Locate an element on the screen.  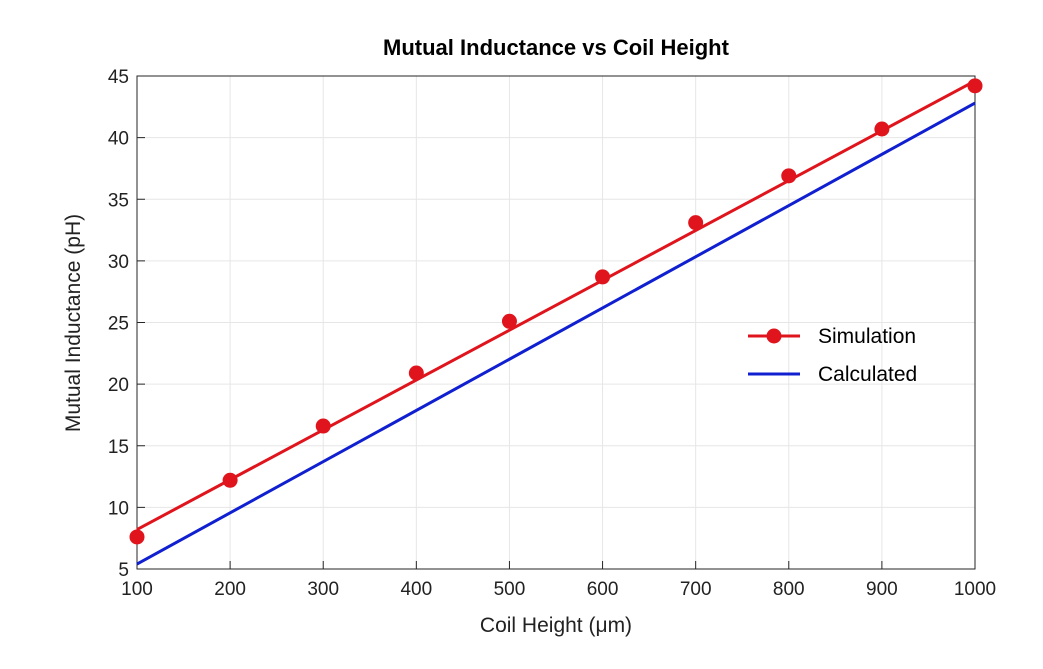
x-tick-label: 900 is located at coordinates (882, 589).